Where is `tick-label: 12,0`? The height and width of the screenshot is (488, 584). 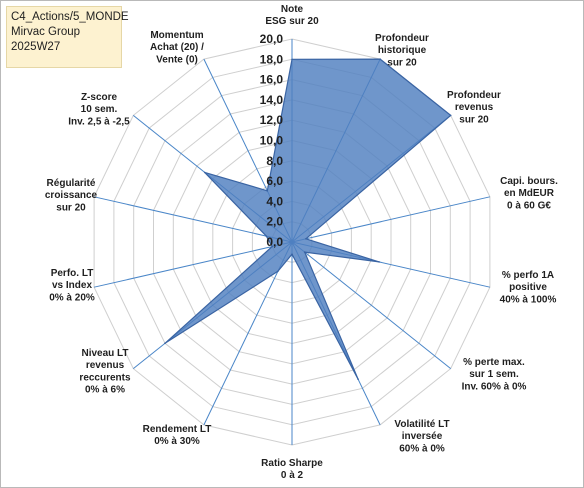
tick-label: 12,0 is located at coordinates (272, 120).